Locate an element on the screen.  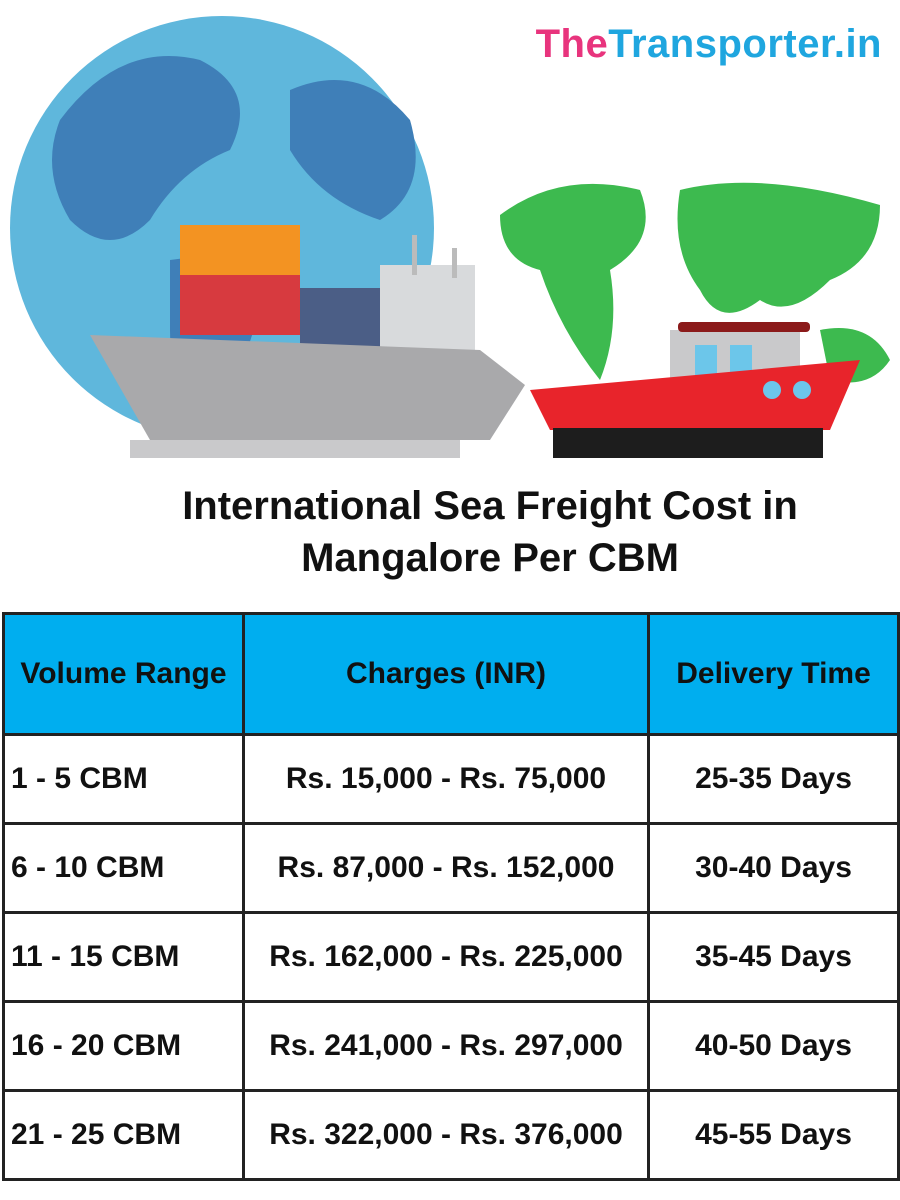
boat-roof is located at coordinates (744, 327).